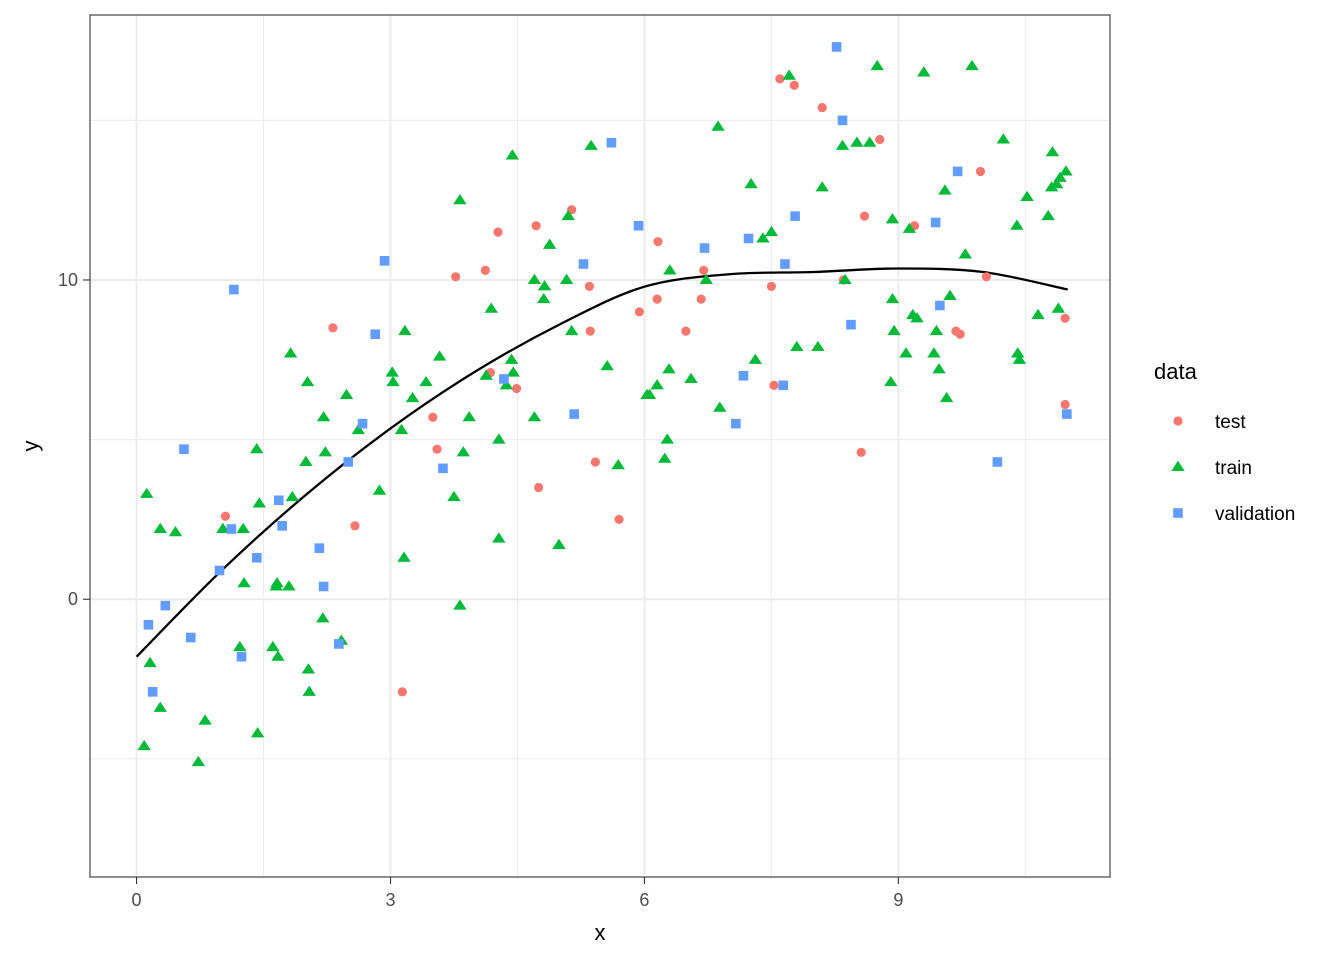 This screenshot has height=965, width=1344. Describe the element at coordinates (30, 446) in the screenshot. I see `y-axis-title: y` at that location.